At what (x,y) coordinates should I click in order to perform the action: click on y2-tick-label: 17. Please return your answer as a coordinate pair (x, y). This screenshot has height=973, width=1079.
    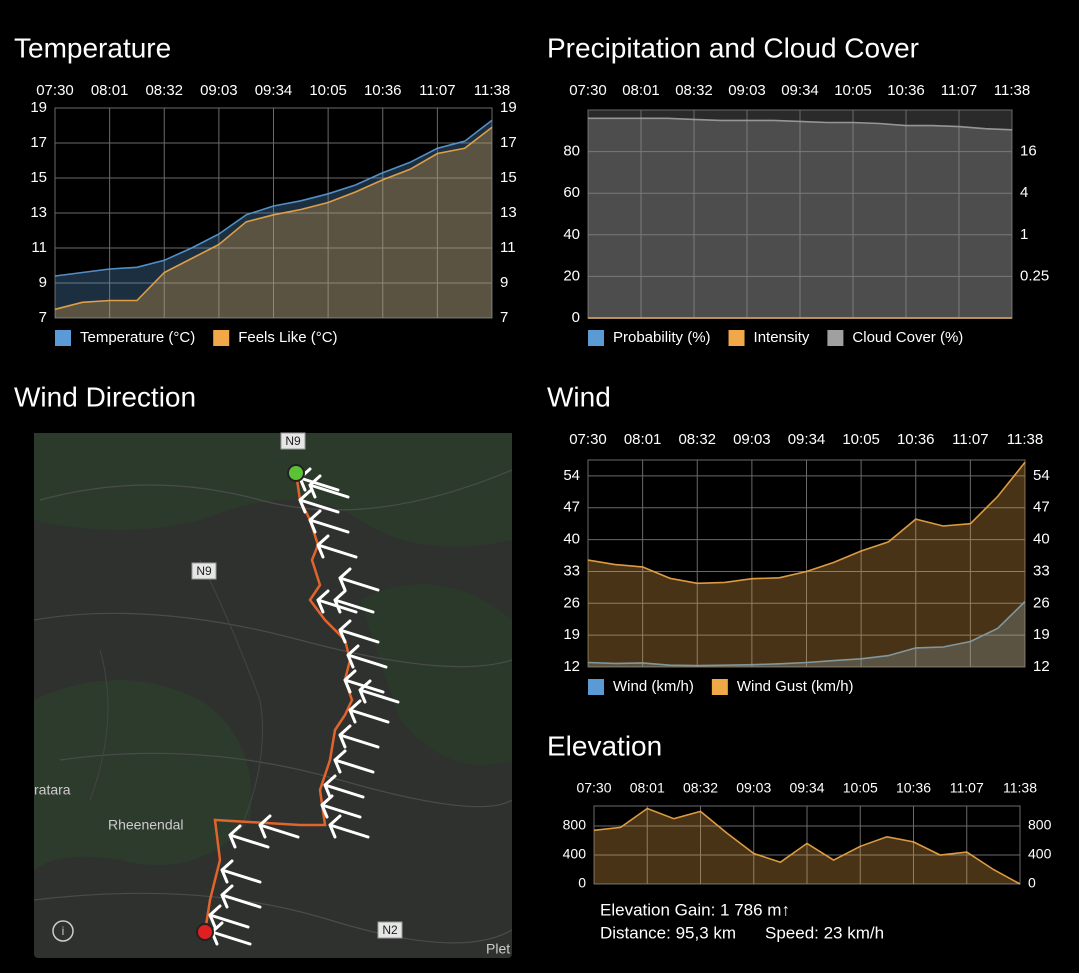
    Looking at the image, I should click on (508, 142).